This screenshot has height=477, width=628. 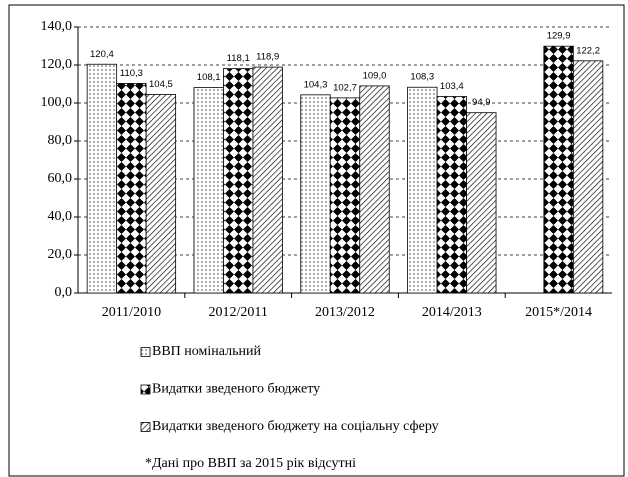 I want to click on annotation: *Дані про ВВП за 2015 рік відсутні, so click(x=250, y=463).